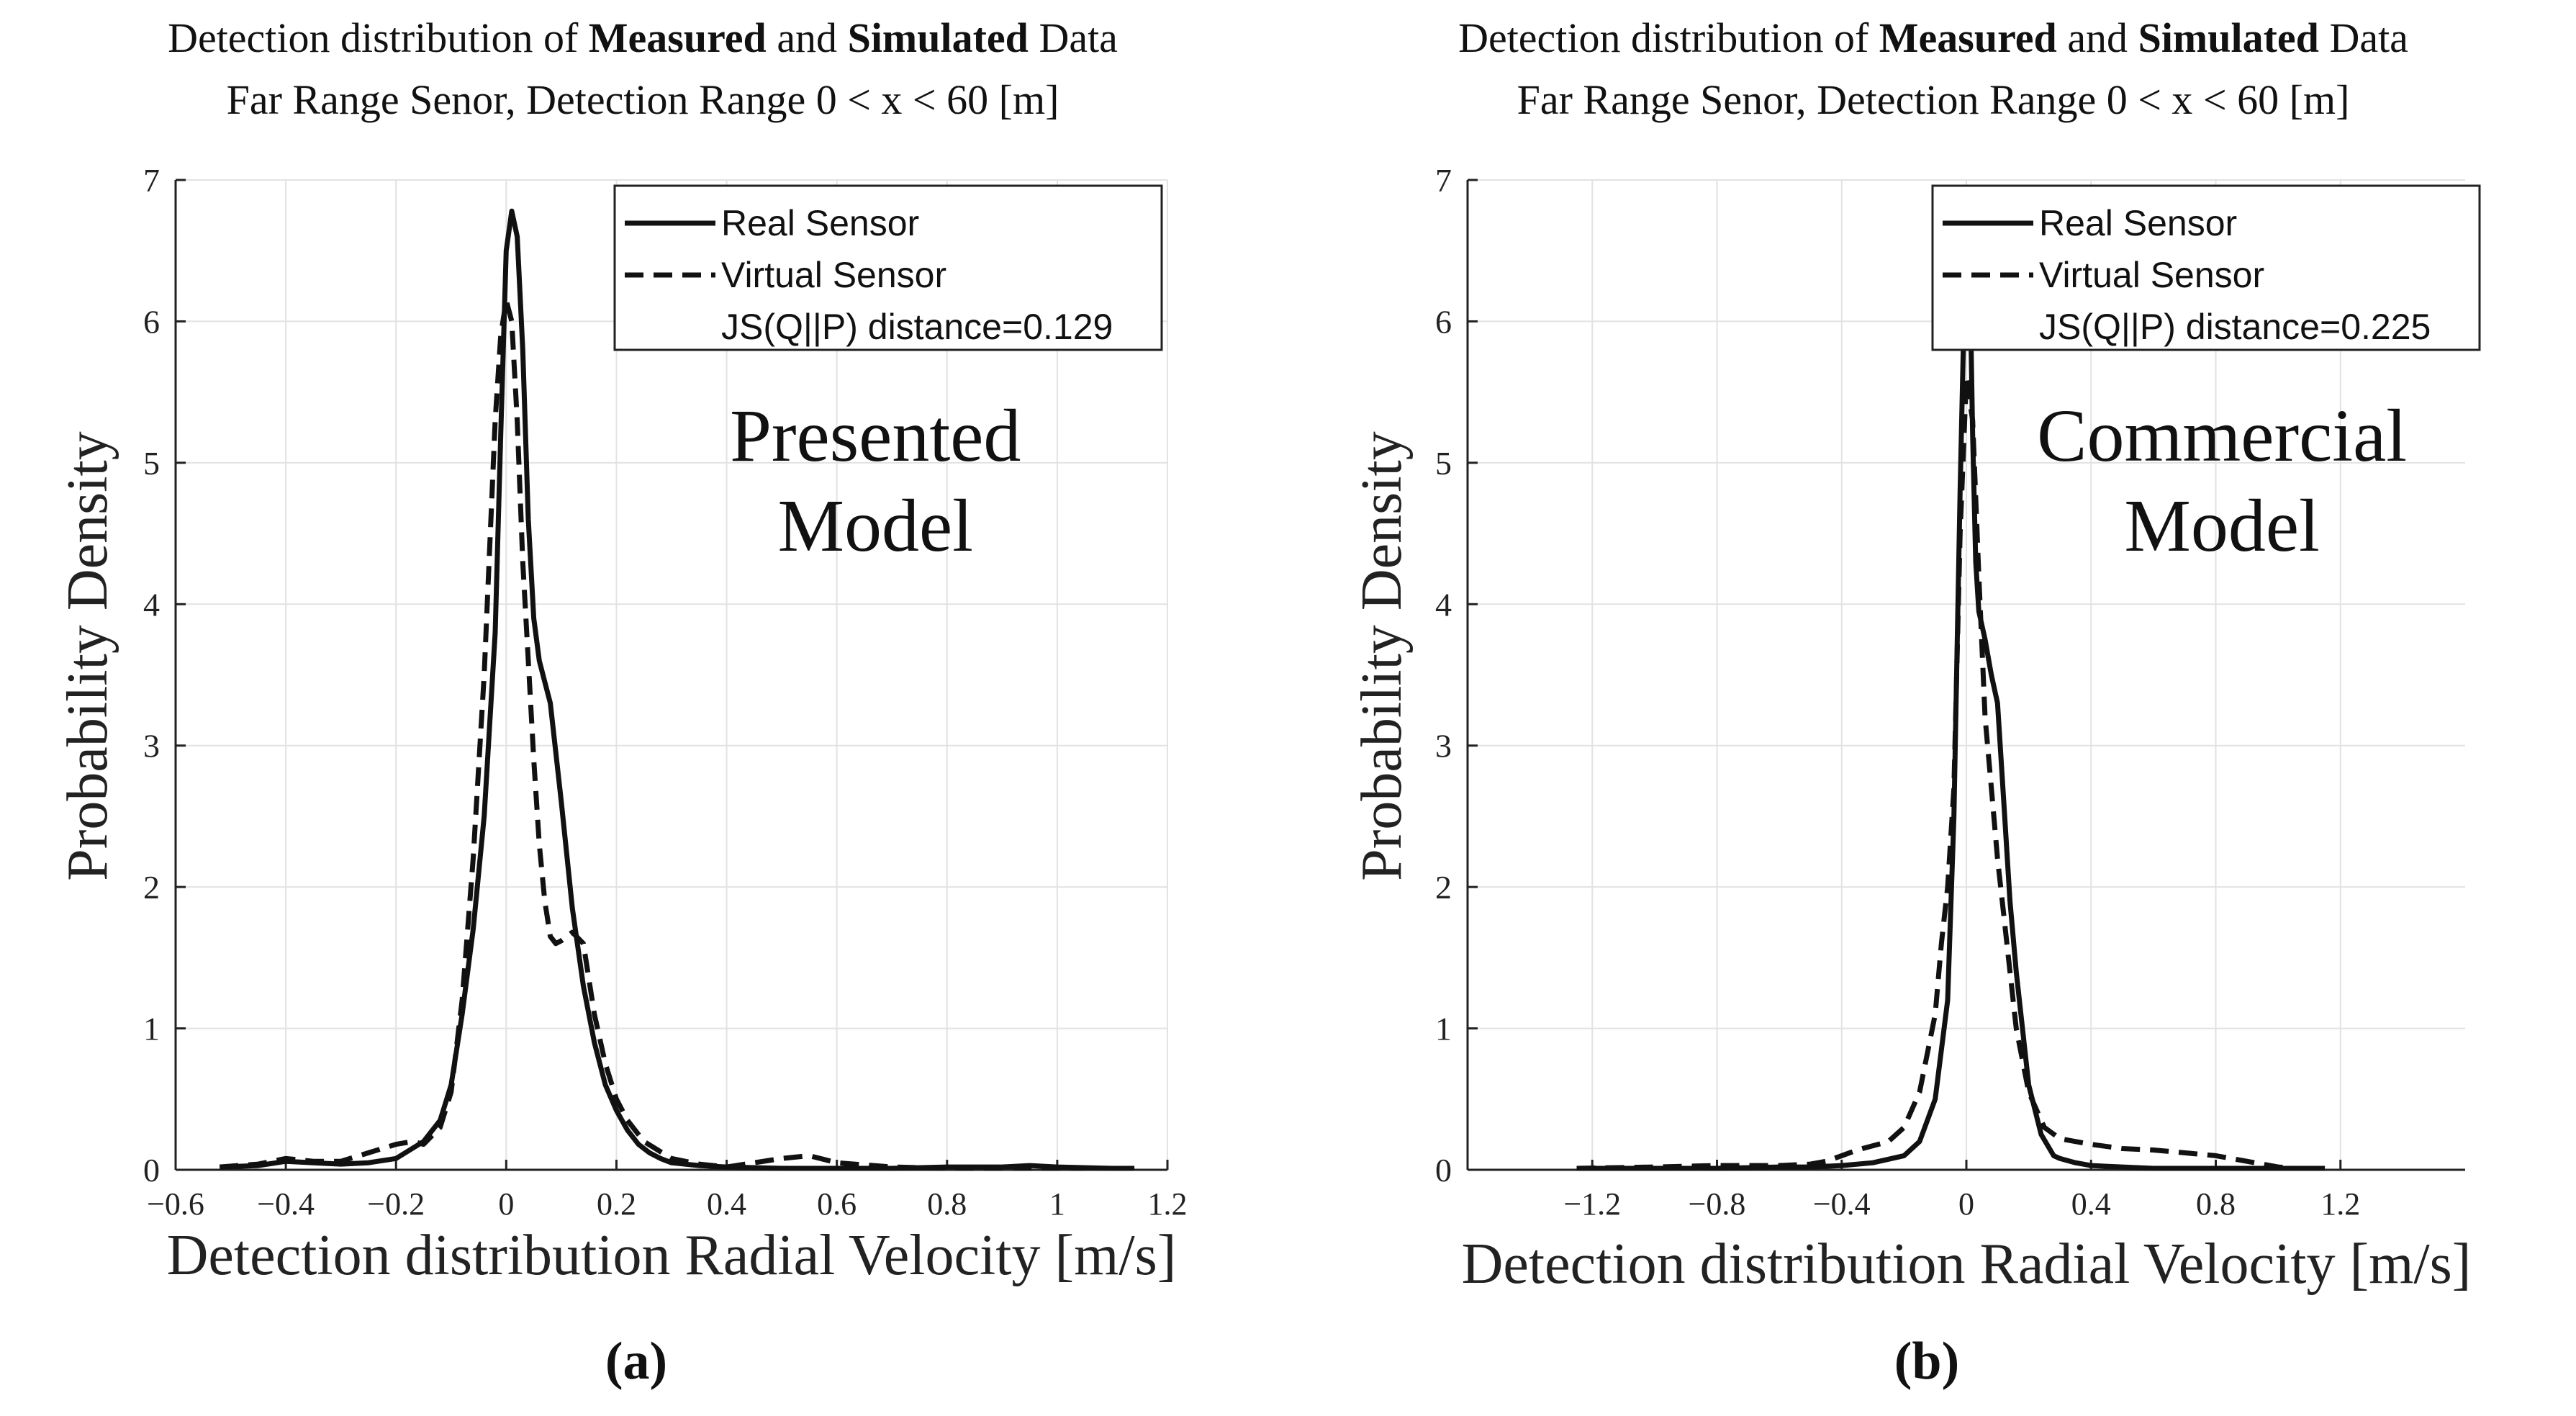 This screenshot has width=2576, height=1416. What do you see at coordinates (876, 435) in the screenshot?
I see `model-annotation-line-1: Presented` at bounding box center [876, 435].